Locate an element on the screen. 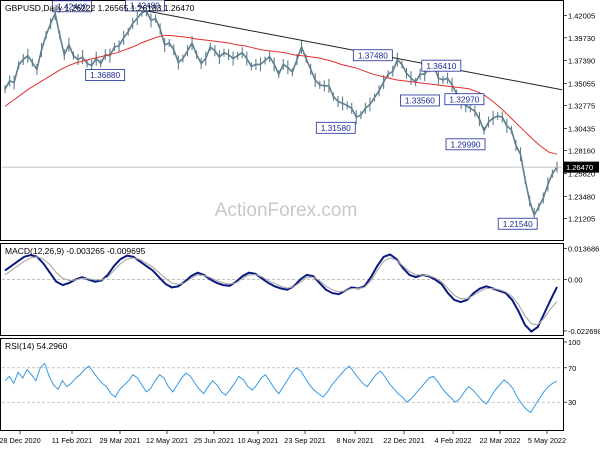  price-annotation: 1.32970 is located at coordinates (464, 99).